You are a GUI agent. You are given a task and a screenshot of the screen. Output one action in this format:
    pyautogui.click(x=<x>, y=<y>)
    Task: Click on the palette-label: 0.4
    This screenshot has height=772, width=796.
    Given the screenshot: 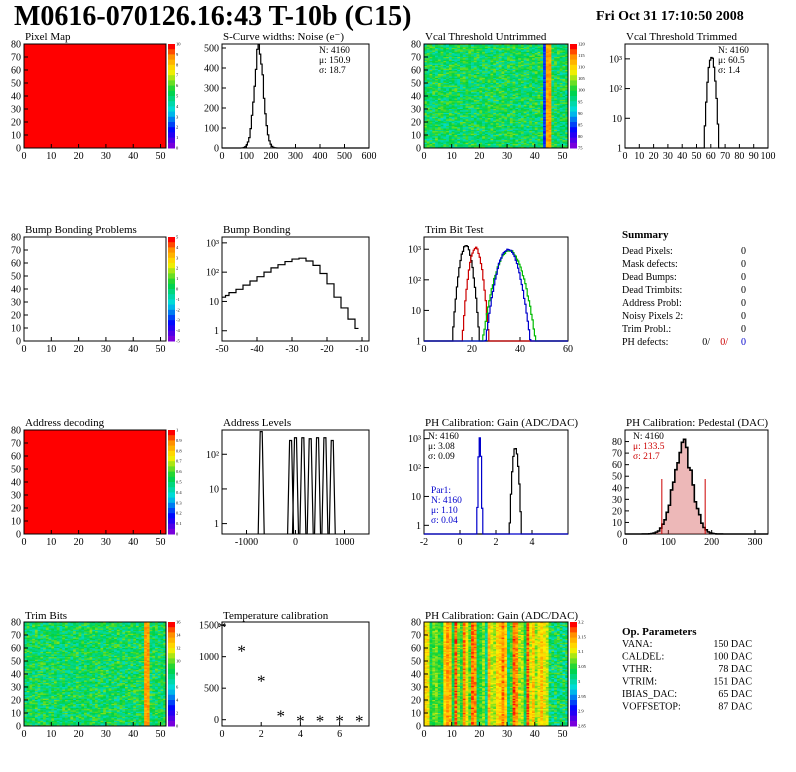 What is the action you would take?
    pyautogui.click(x=179, y=492)
    